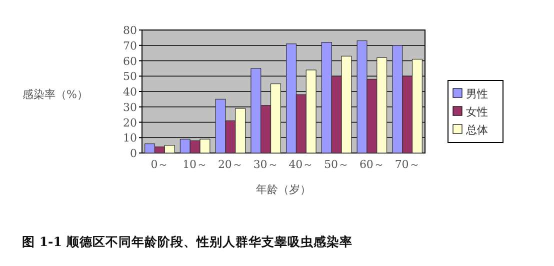 This screenshot has height=266, width=554. I want to click on y-tick-label: 70, so click(130, 45).